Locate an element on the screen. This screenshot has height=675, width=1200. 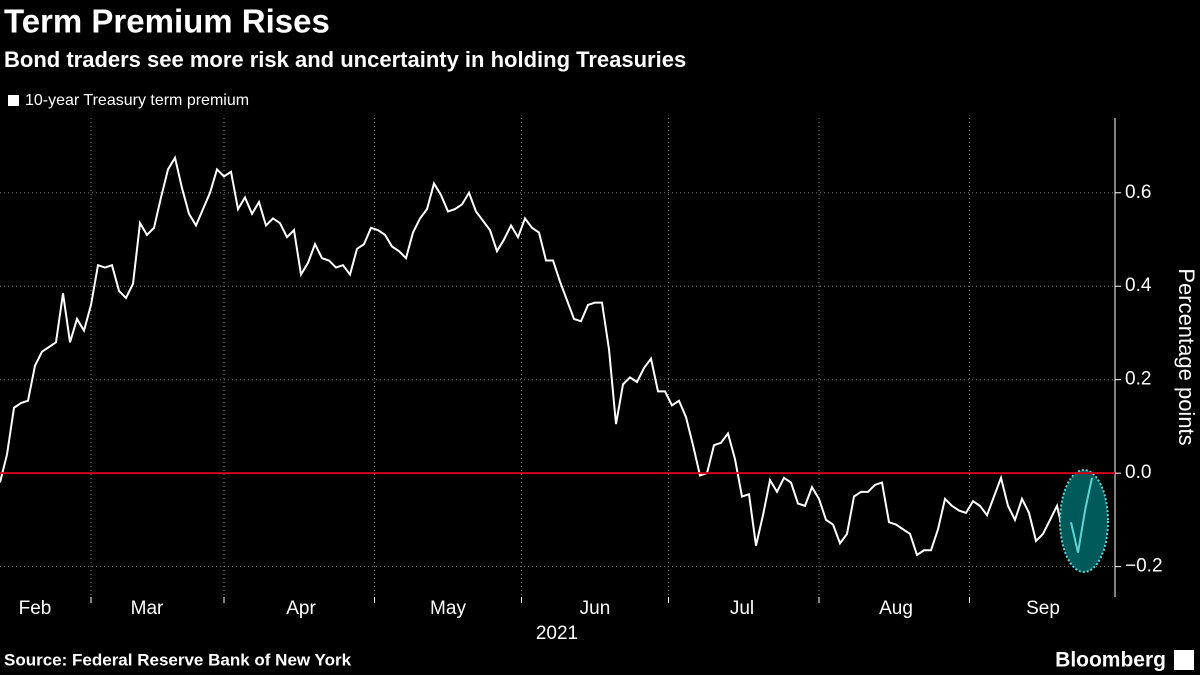
brand: Bloomberg is located at coordinates (1110, 660).